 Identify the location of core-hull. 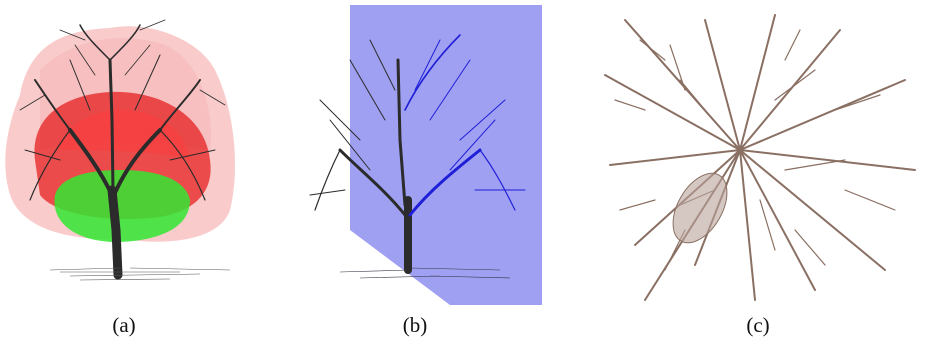
(122, 206).